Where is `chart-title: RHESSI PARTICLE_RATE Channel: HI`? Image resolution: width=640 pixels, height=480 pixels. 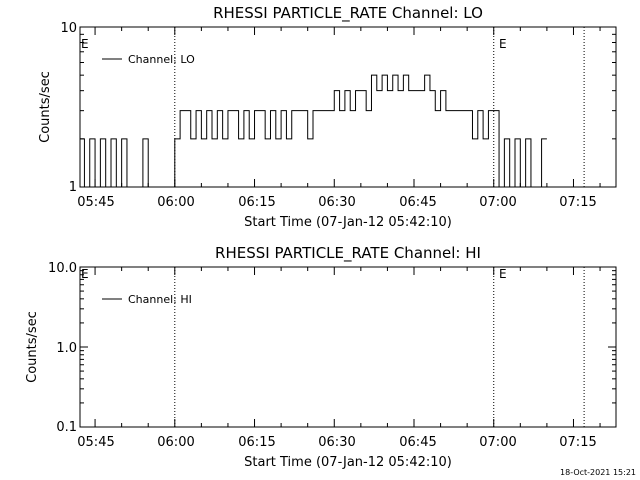 chart-title: RHESSI PARTICLE_RATE Channel: HI is located at coordinates (348, 253).